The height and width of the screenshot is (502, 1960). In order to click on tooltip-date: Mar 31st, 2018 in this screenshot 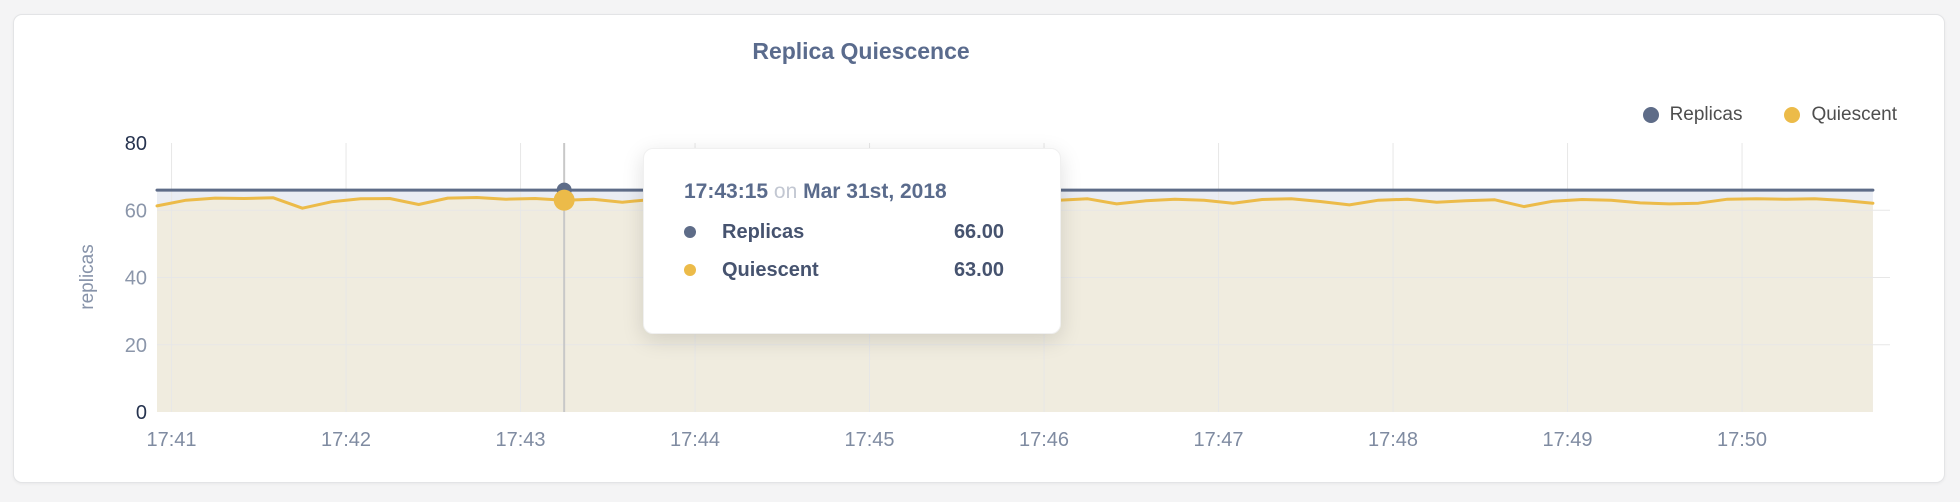, I will do `click(875, 191)`.